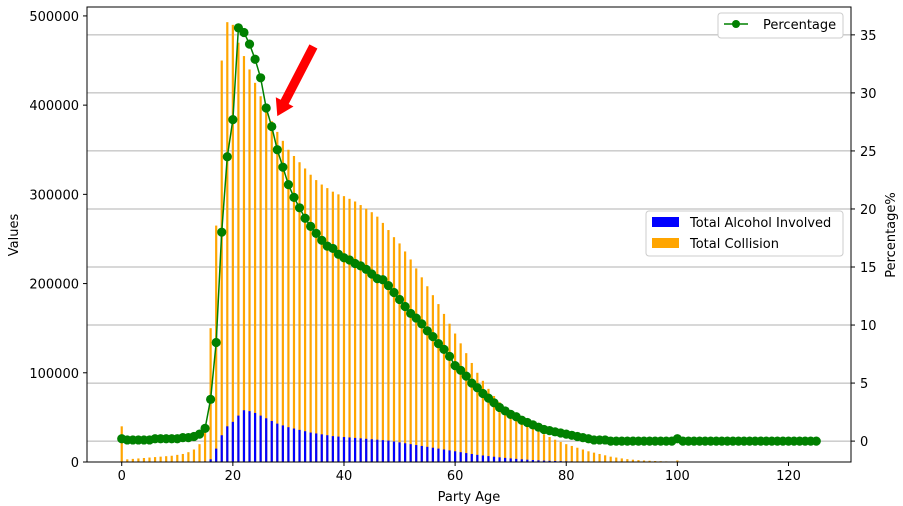 Image resolution: width=903 pixels, height=506 pixels. What do you see at coordinates (75, 463) in the screenshot?
I see `y-tick-label: 0` at bounding box center [75, 463].